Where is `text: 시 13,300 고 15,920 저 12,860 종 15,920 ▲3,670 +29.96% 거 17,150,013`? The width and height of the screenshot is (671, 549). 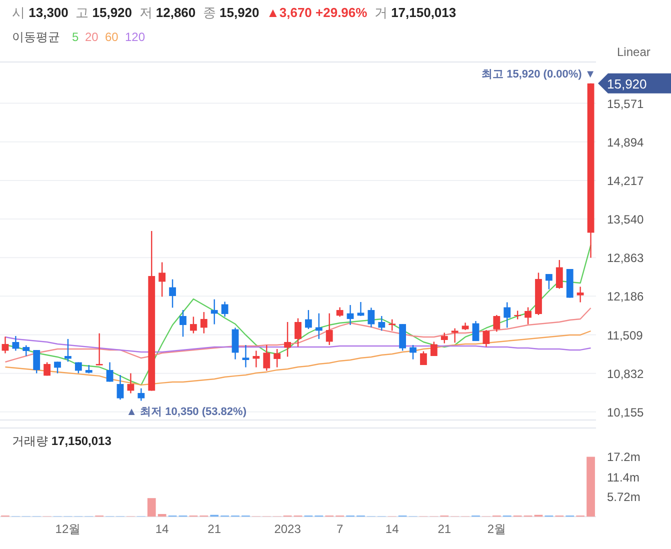 text: 시 13,300 고 15,920 저 12,860 종 15,920 ▲3,670 +29.96% 거 17,150,013 is located at coordinates (234, 12).